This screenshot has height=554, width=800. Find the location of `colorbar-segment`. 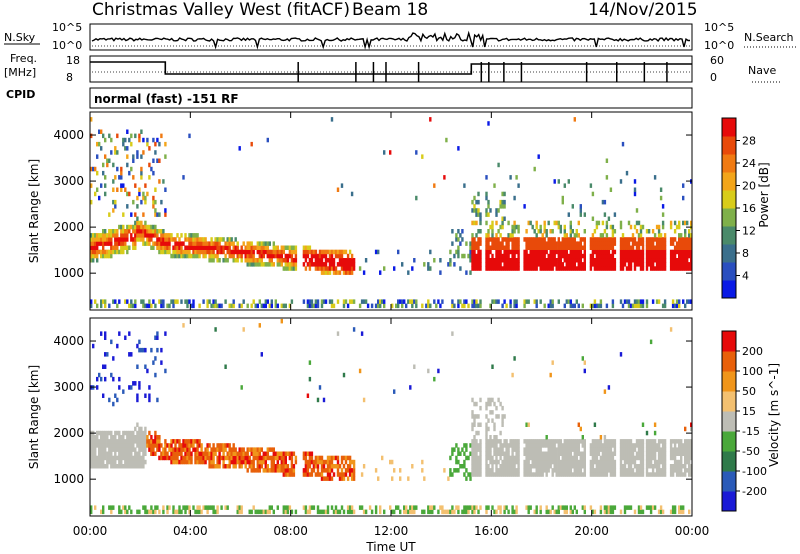

colorbar-segment is located at coordinates (729, 289).